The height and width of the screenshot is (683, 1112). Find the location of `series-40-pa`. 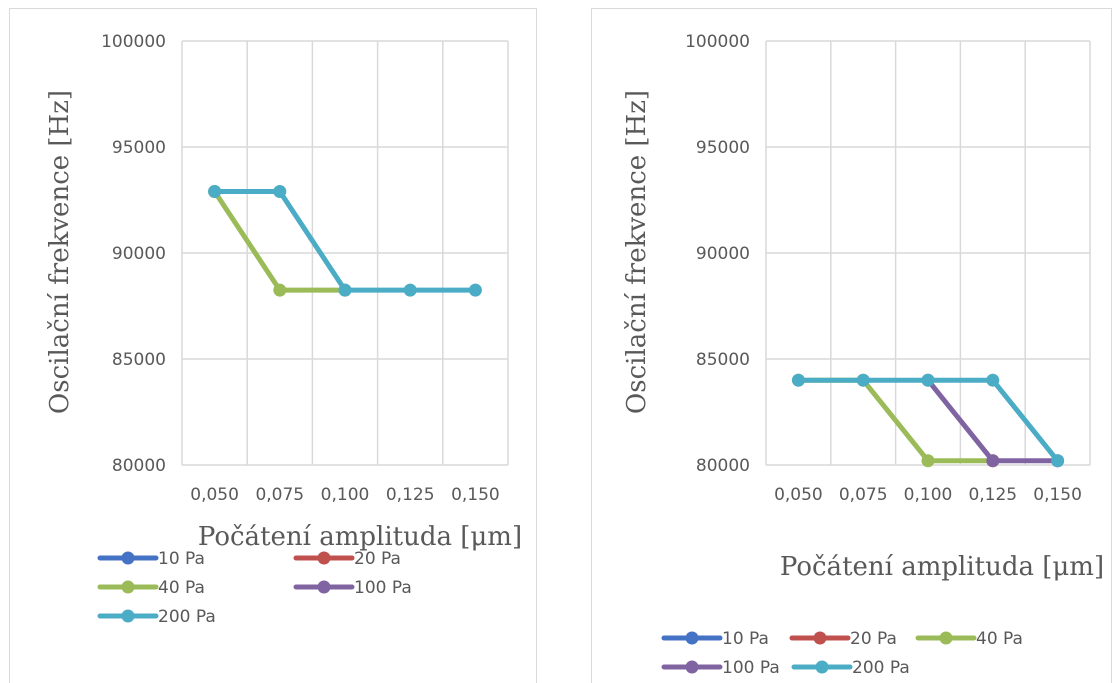

series-40-pa is located at coordinates (280, 241).